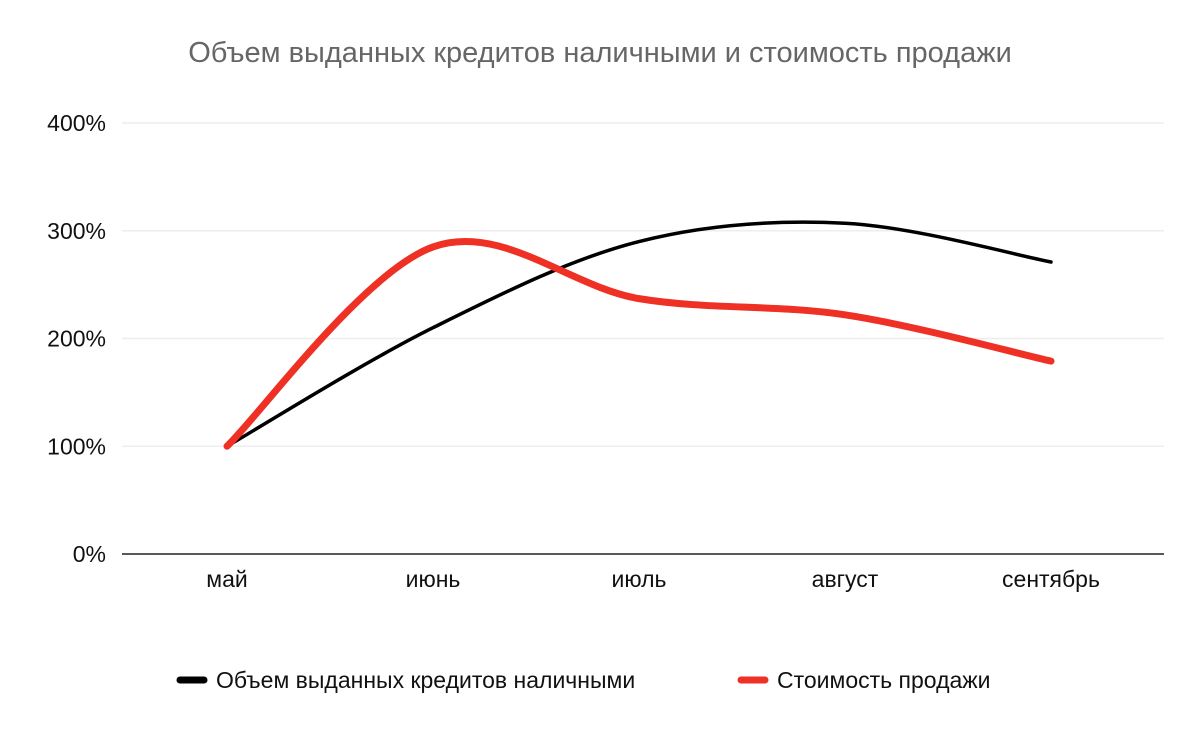 This screenshot has width=1200, height=742. Describe the element at coordinates (89, 554) in the screenshot. I see `y-tick-label: 0%` at that location.